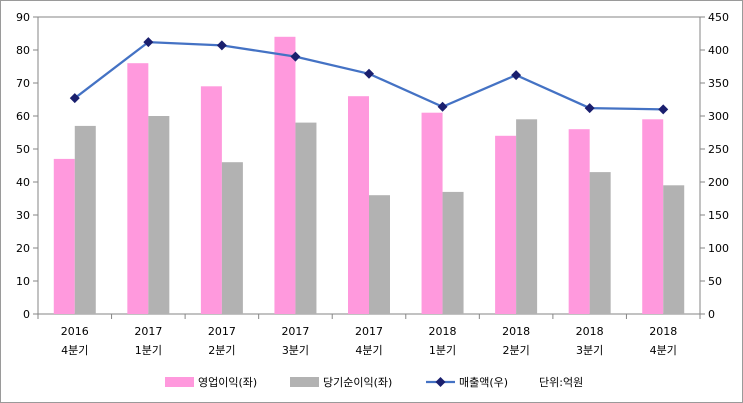 Image resolution: width=743 pixels, height=403 pixels. I want to click on right-tick-label: 300, so click(718, 116).